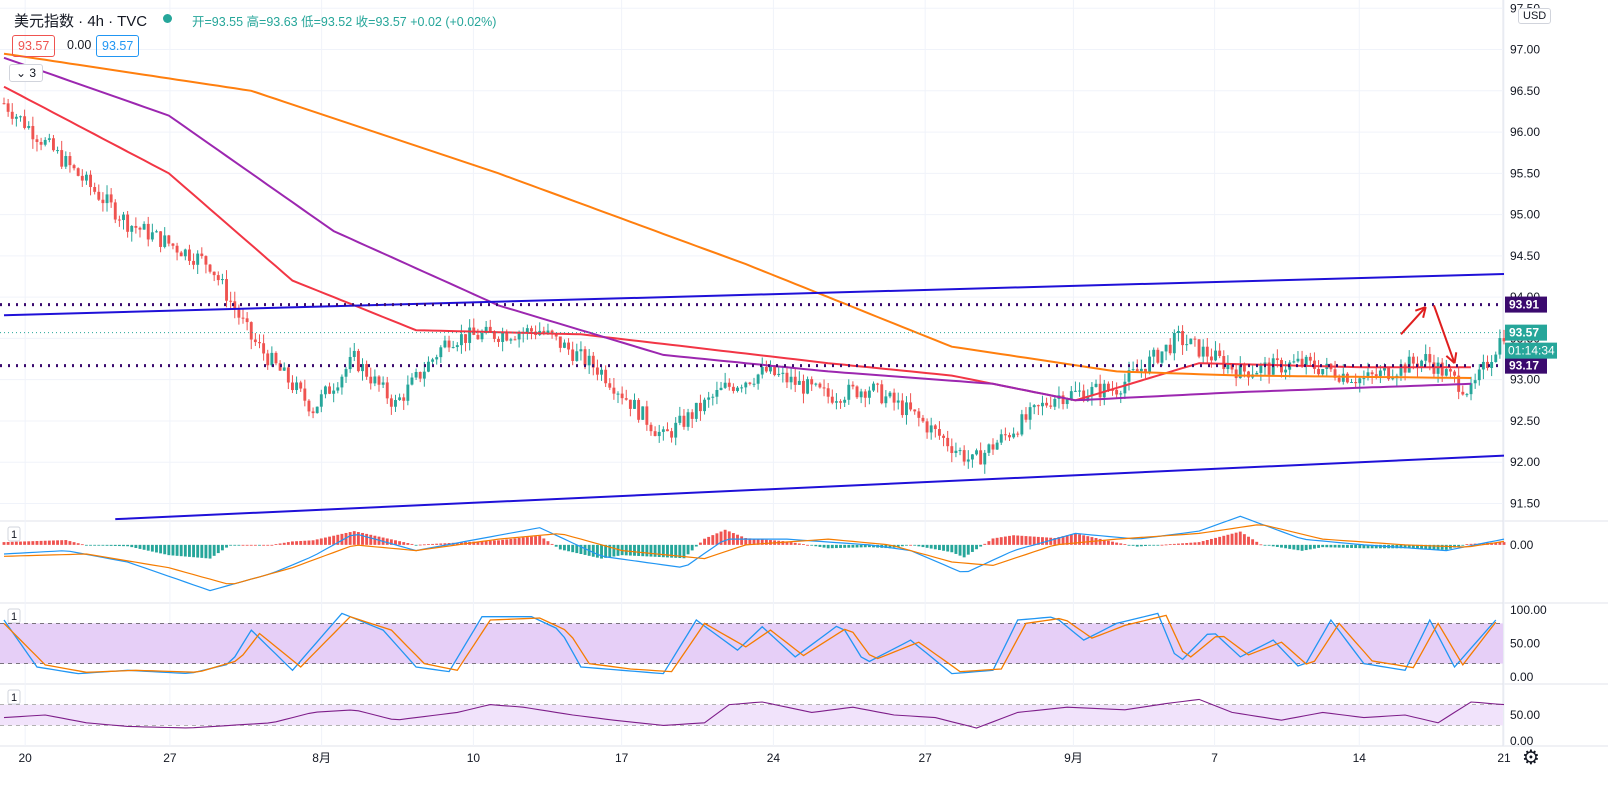 The width and height of the screenshot is (1608, 793). Describe the element at coordinates (81, 21) in the screenshot. I see `symbol-title: 美元指数 · 4h · TVC` at that location.